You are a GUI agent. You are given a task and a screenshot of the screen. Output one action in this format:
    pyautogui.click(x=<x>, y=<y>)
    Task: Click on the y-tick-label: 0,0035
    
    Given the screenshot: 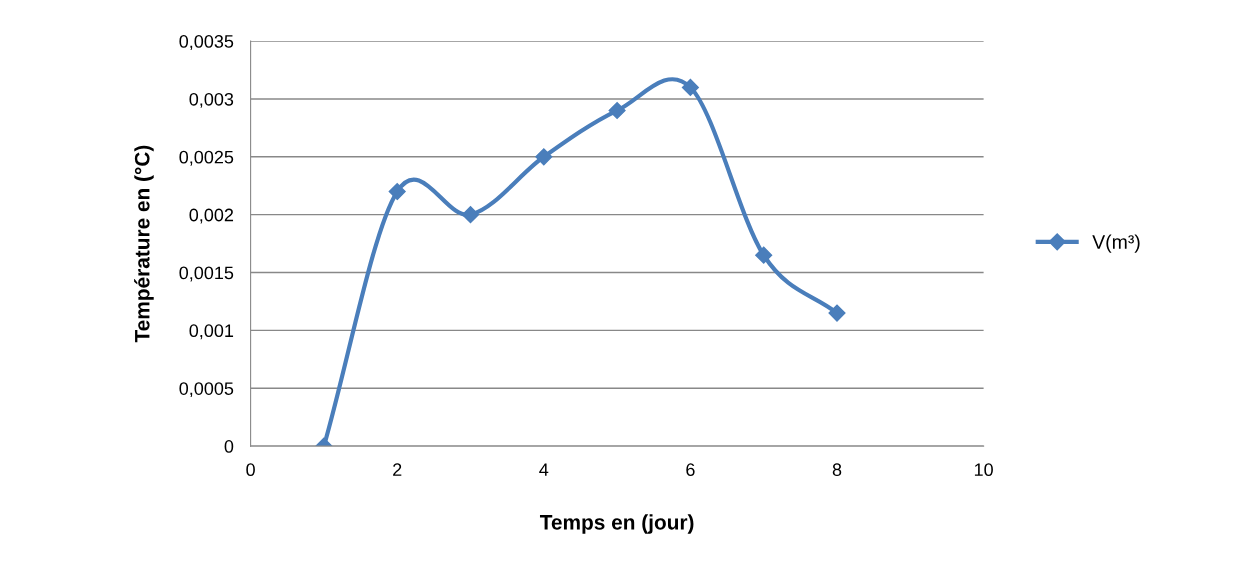 What is the action you would take?
    pyautogui.click(x=206, y=42)
    